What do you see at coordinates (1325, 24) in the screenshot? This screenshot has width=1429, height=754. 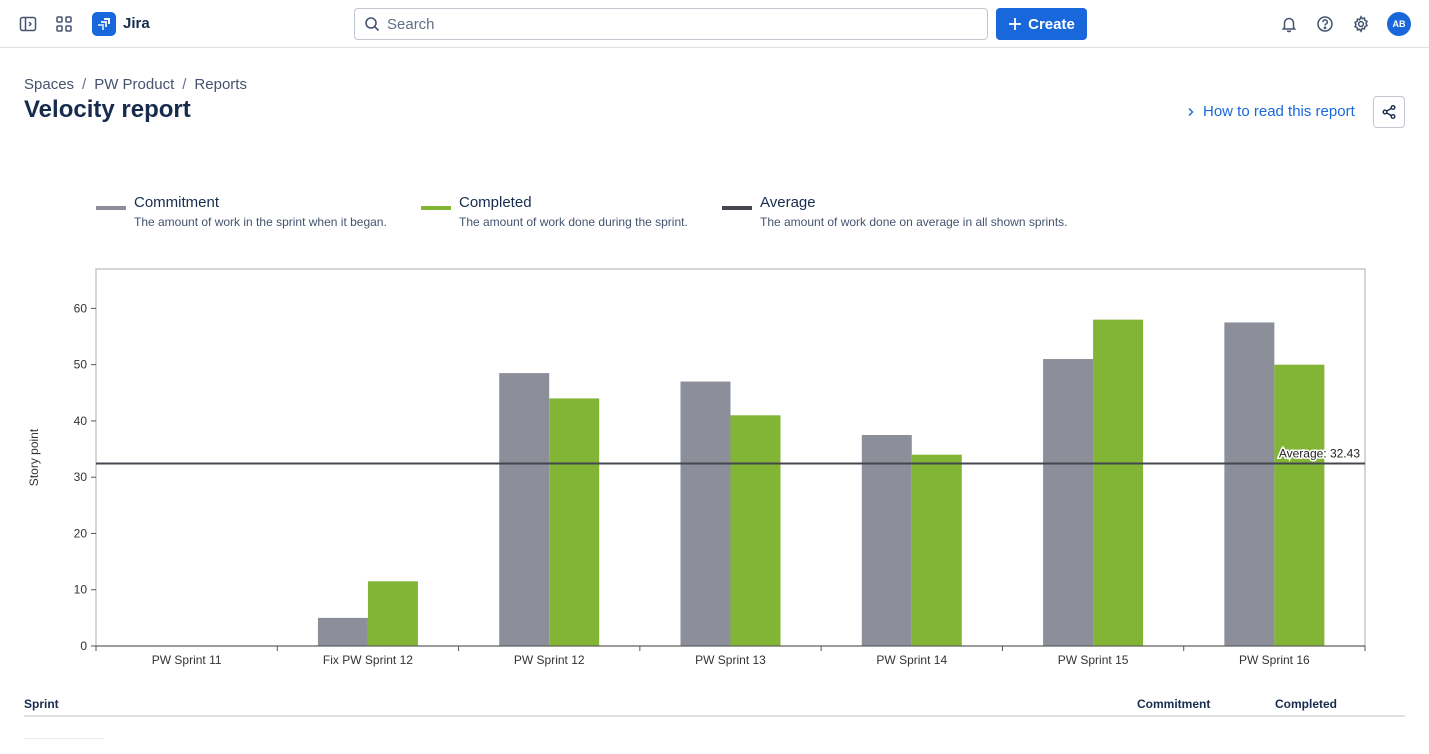 I see `help-icon` at bounding box center [1325, 24].